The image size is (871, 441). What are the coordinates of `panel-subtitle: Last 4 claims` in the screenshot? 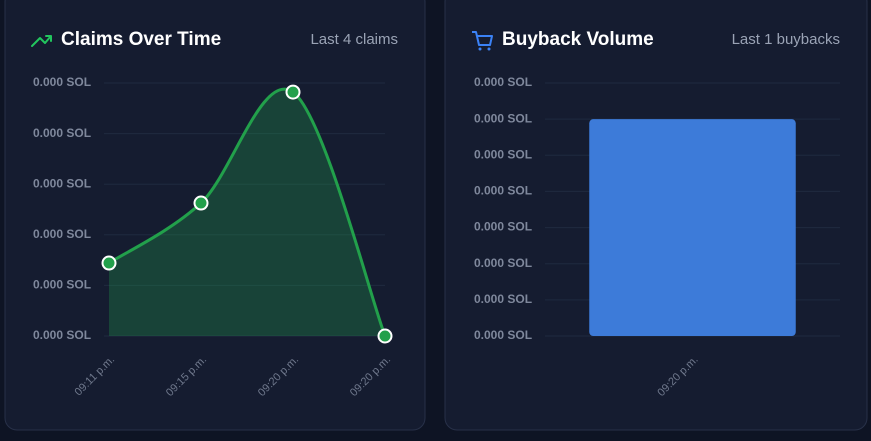 It's located at (354, 39).